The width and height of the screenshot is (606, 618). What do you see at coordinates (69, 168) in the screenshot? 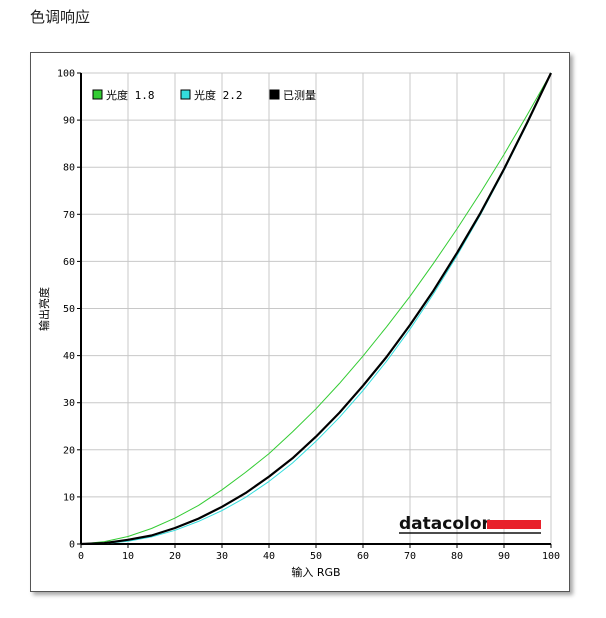
I see `y-tick-label: 80` at bounding box center [69, 168].